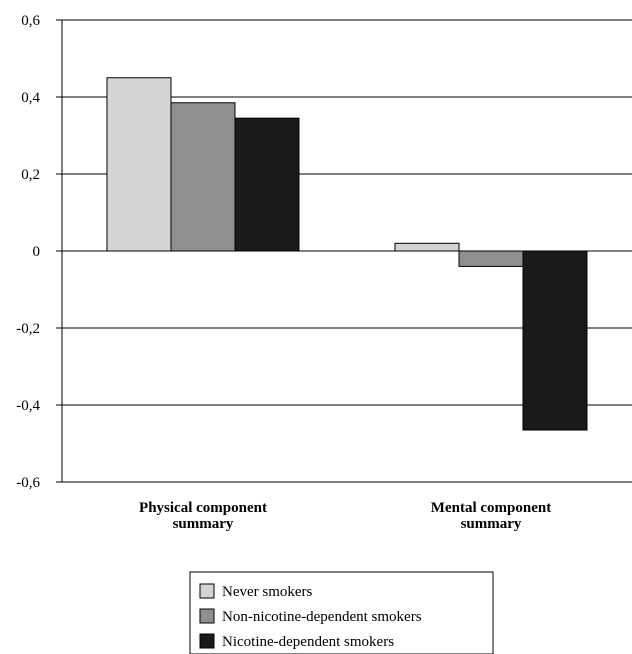  Describe the element at coordinates (30, 98) in the screenshot. I see `y-tick-label: 0,4` at that location.